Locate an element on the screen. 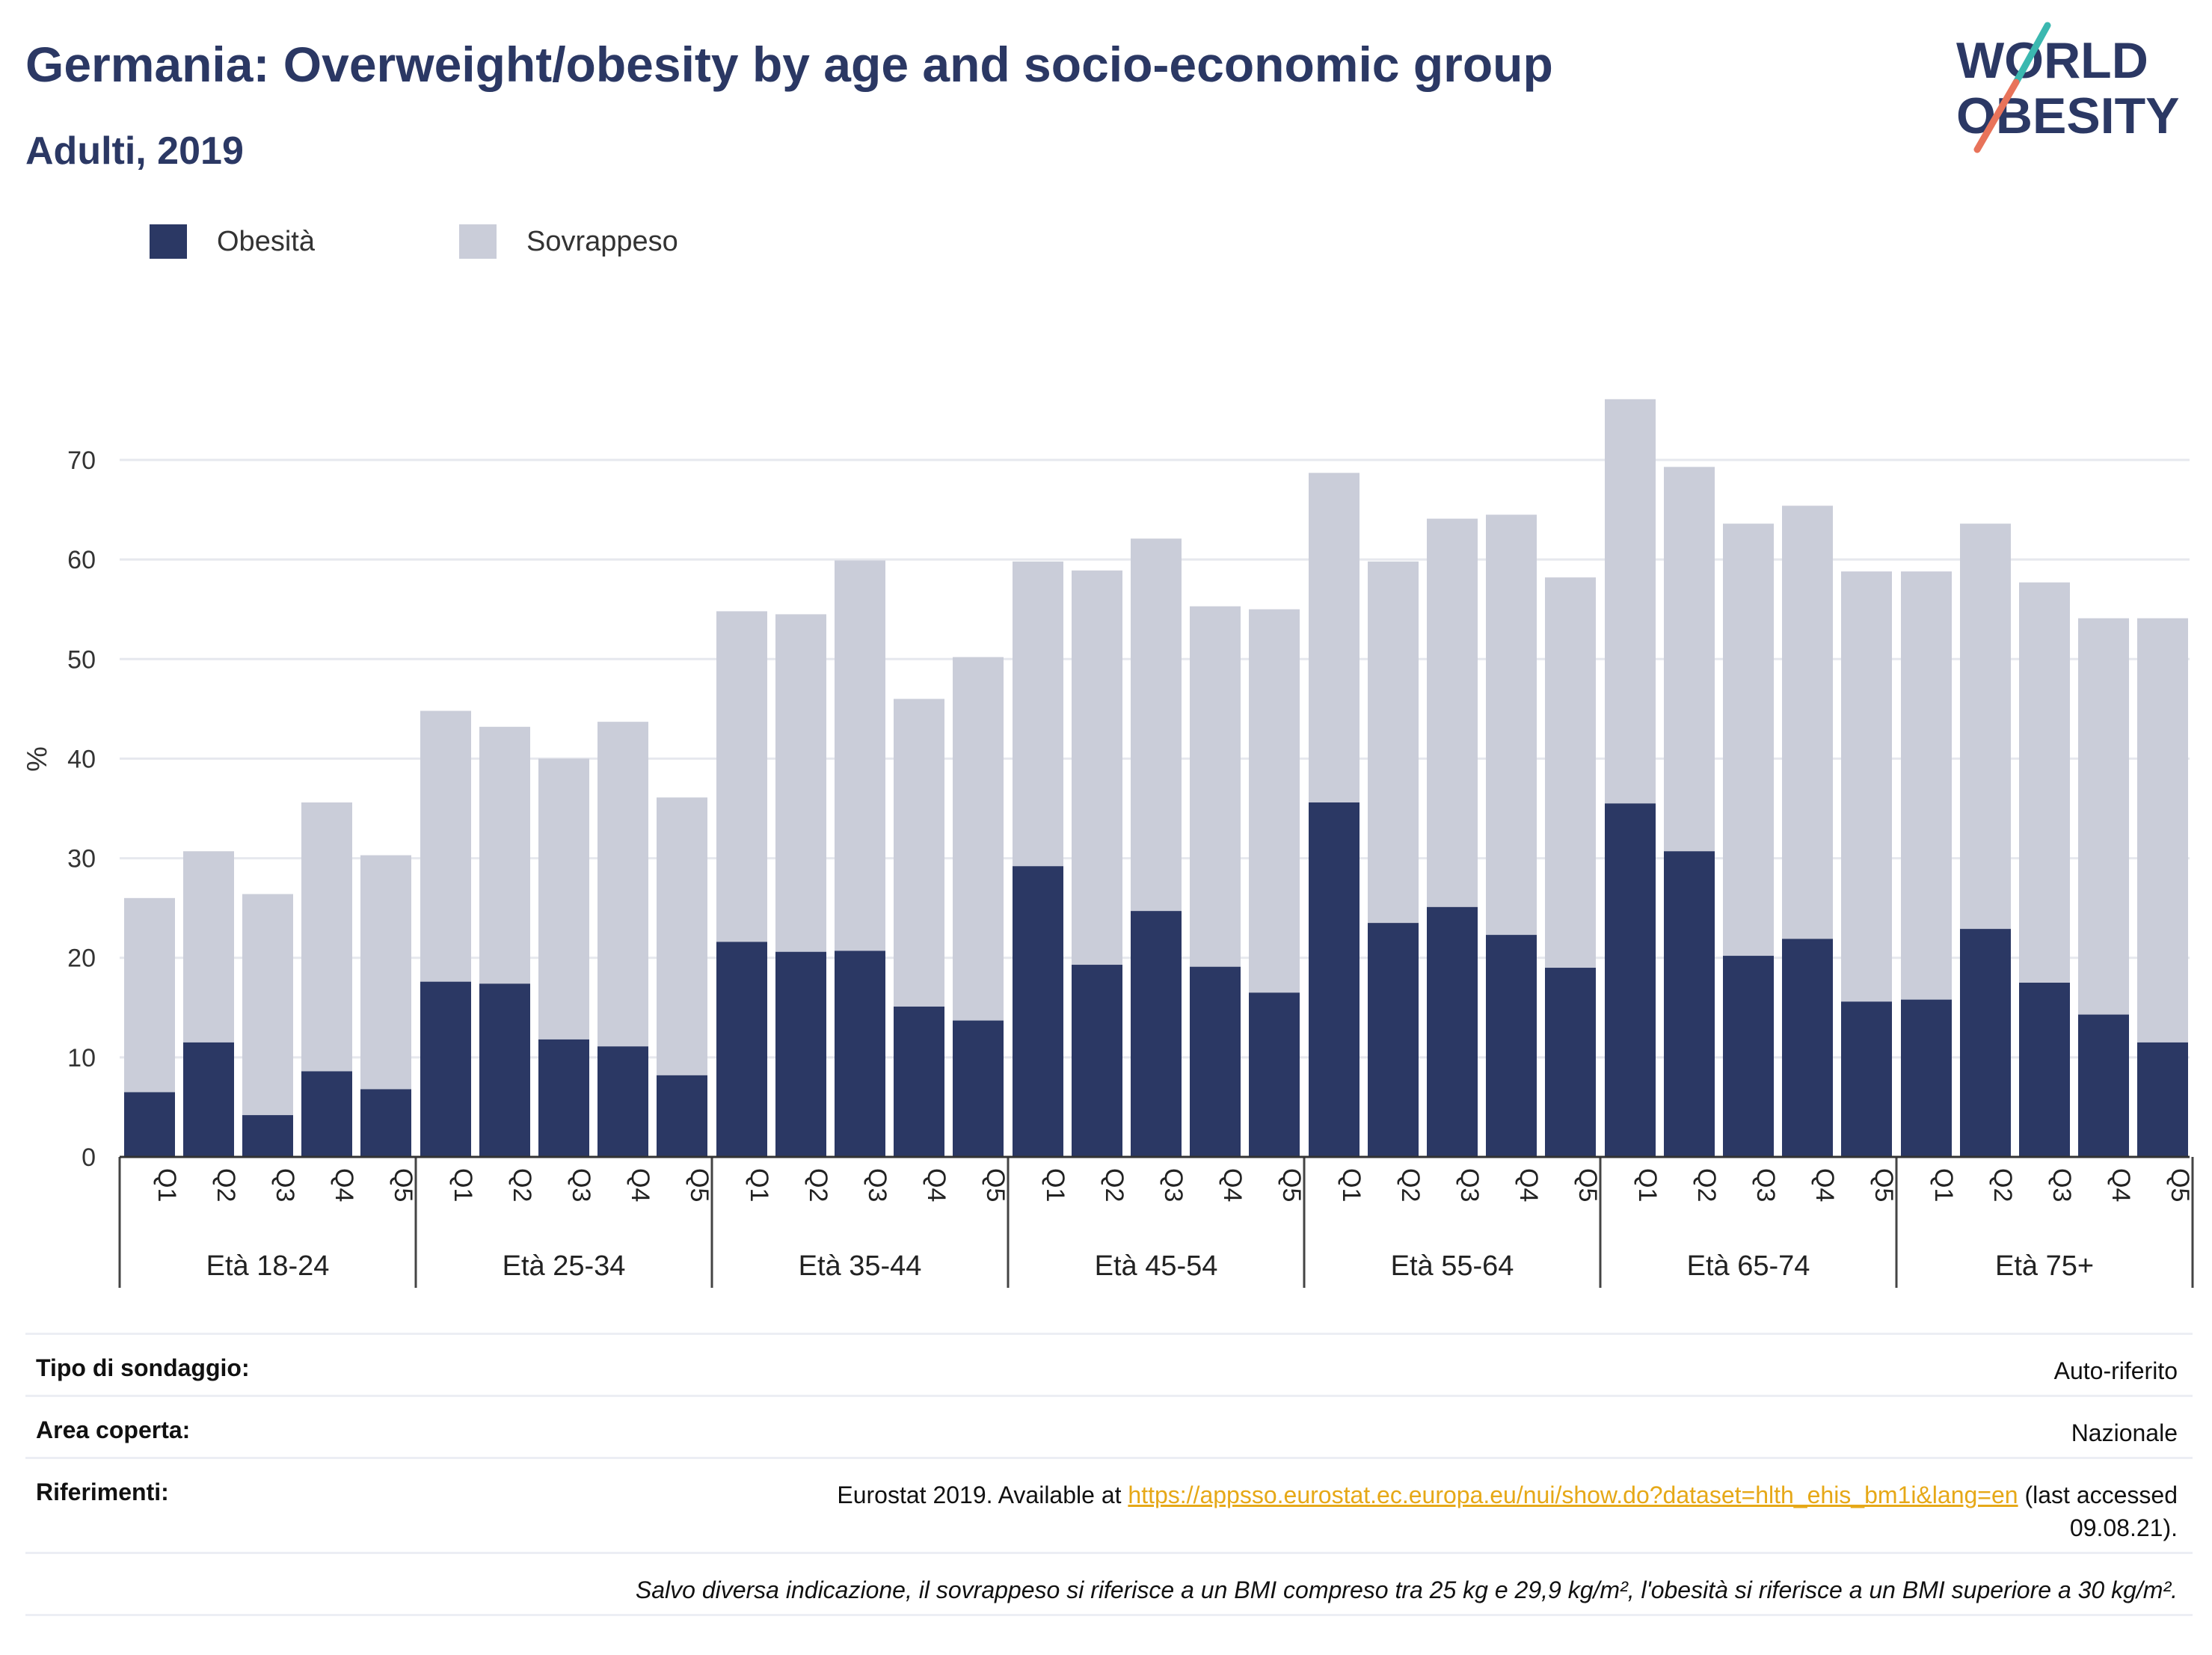 The height and width of the screenshot is (1655, 2212). logo-word-obesity: OBESITY is located at coordinates (2068, 115).